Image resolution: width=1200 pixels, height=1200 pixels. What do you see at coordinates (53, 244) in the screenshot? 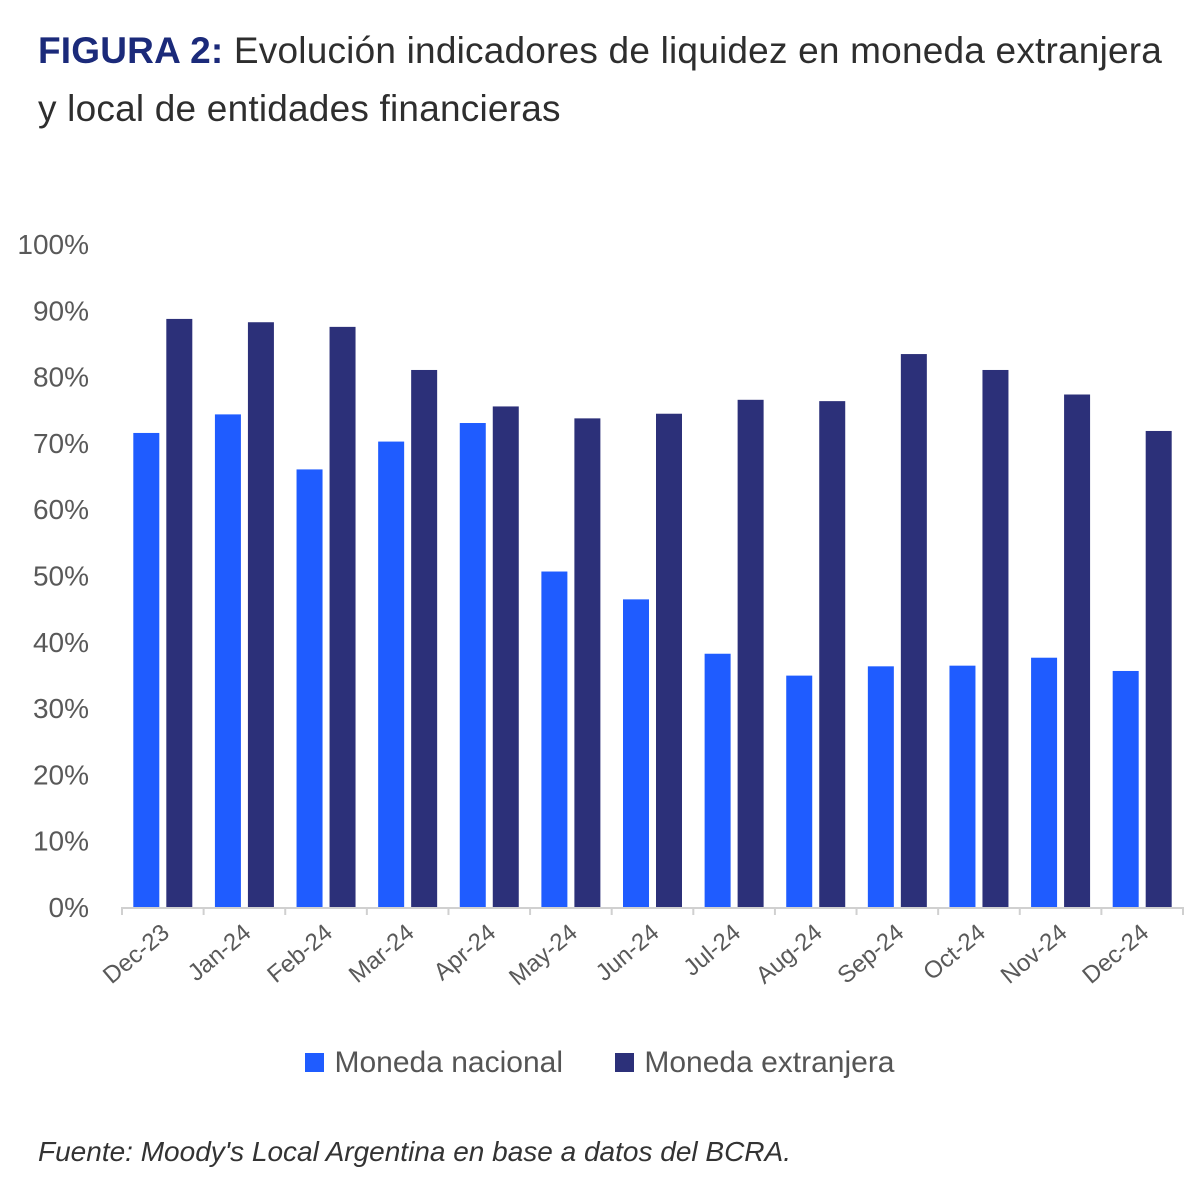
I see `y-tick-label: 100%` at bounding box center [53, 244].